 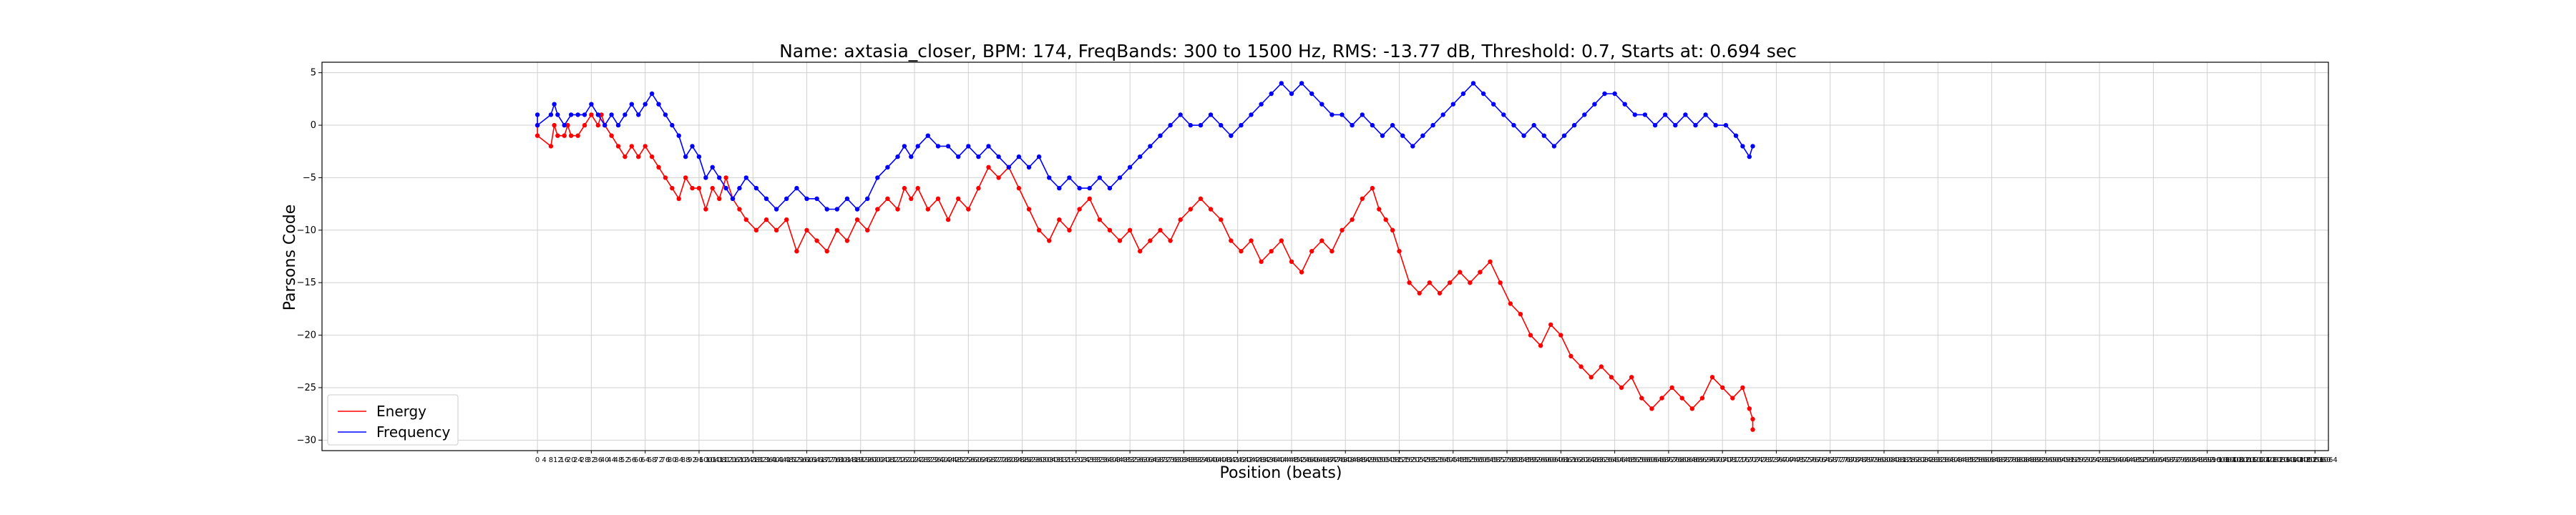 What do you see at coordinates (306, 231) in the screenshot?
I see `y-tick-label: −10` at bounding box center [306, 231].